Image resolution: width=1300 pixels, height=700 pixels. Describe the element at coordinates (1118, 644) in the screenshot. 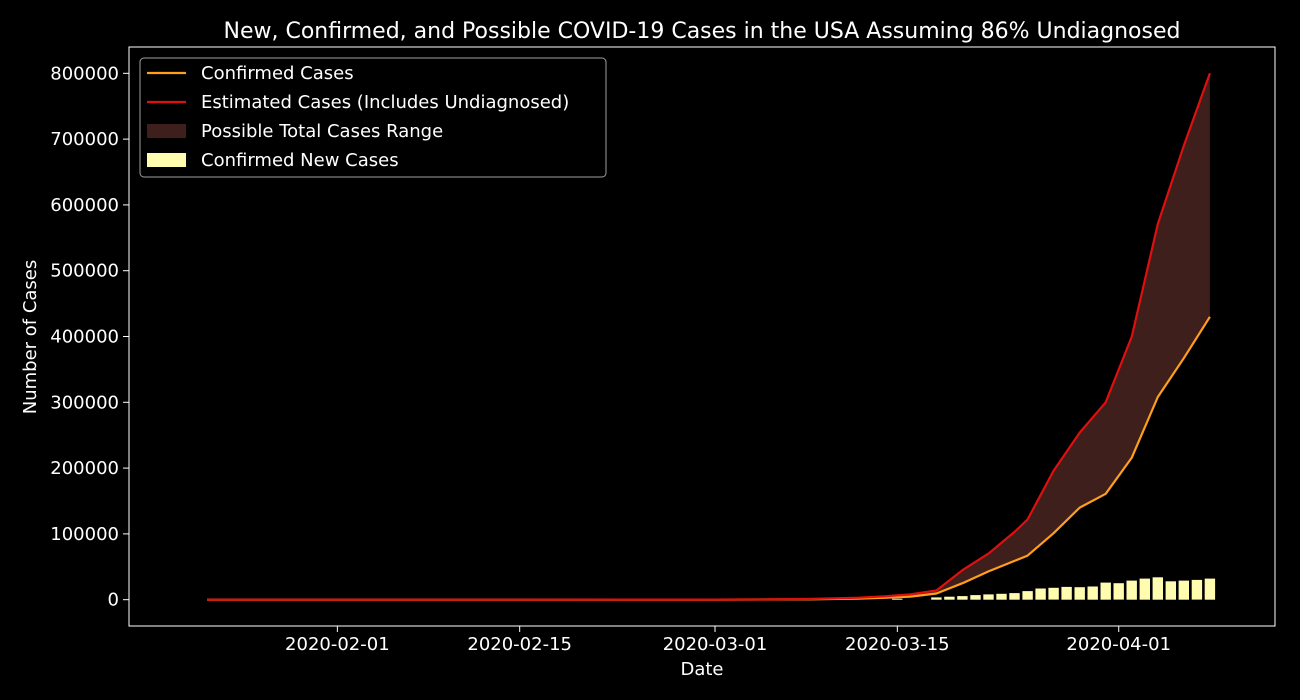

I see `x-tick-label: 2020-04-01` at that location.